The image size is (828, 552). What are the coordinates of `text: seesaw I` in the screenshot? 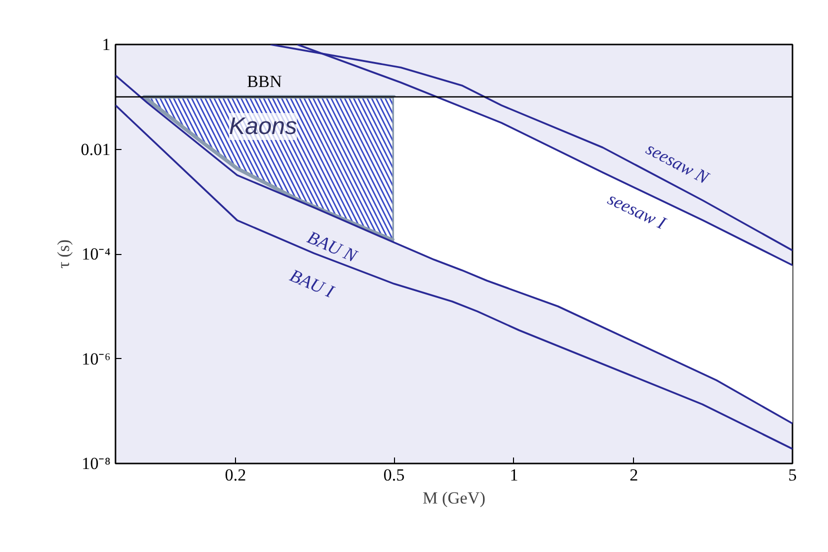 It's located at (637, 211).